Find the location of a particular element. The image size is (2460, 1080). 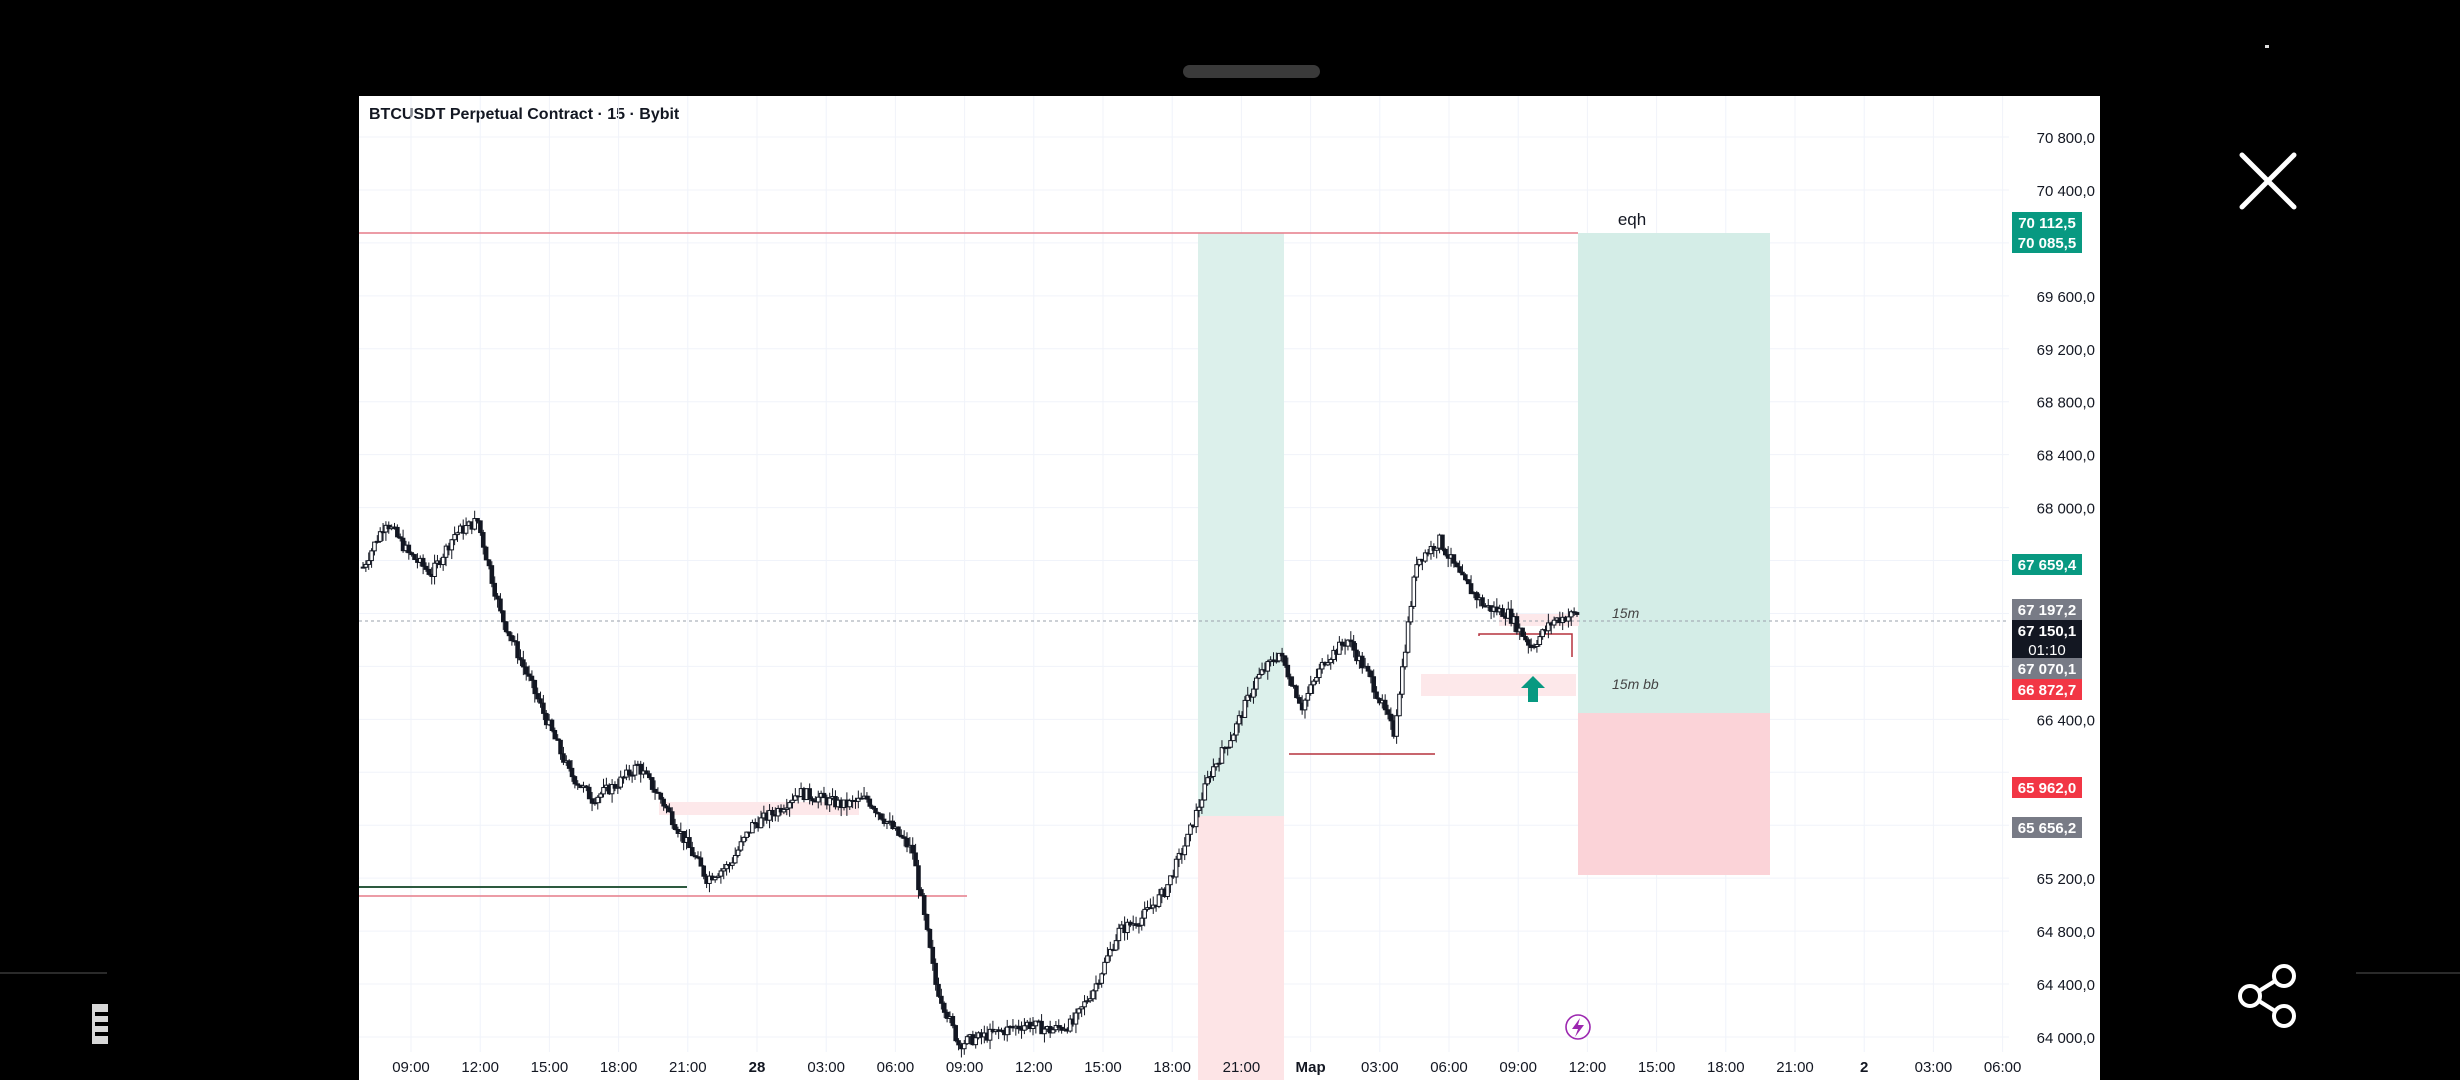

time-tick-label: 21:00 is located at coordinates (688, 1067).